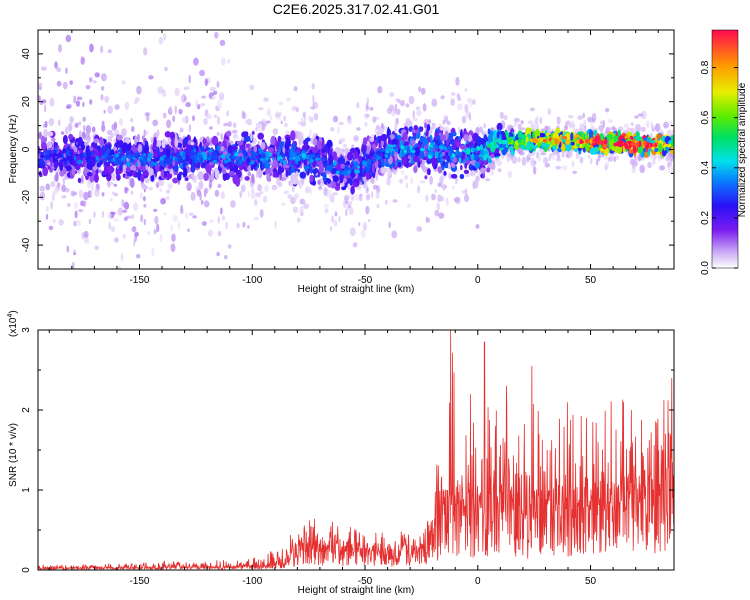 This screenshot has width=750, height=600. I want to click on y-tick-label: 0, so click(26, 570).